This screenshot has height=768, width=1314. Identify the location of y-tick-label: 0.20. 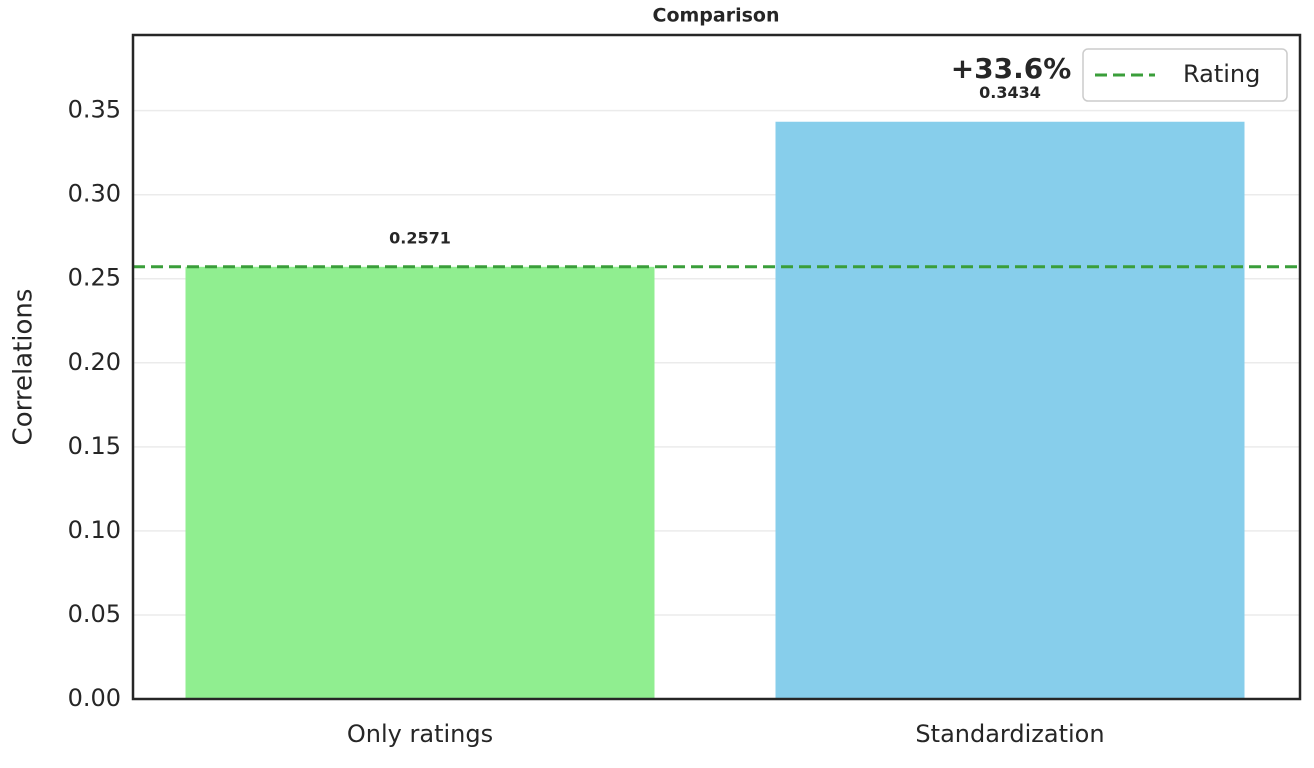
(94, 362).